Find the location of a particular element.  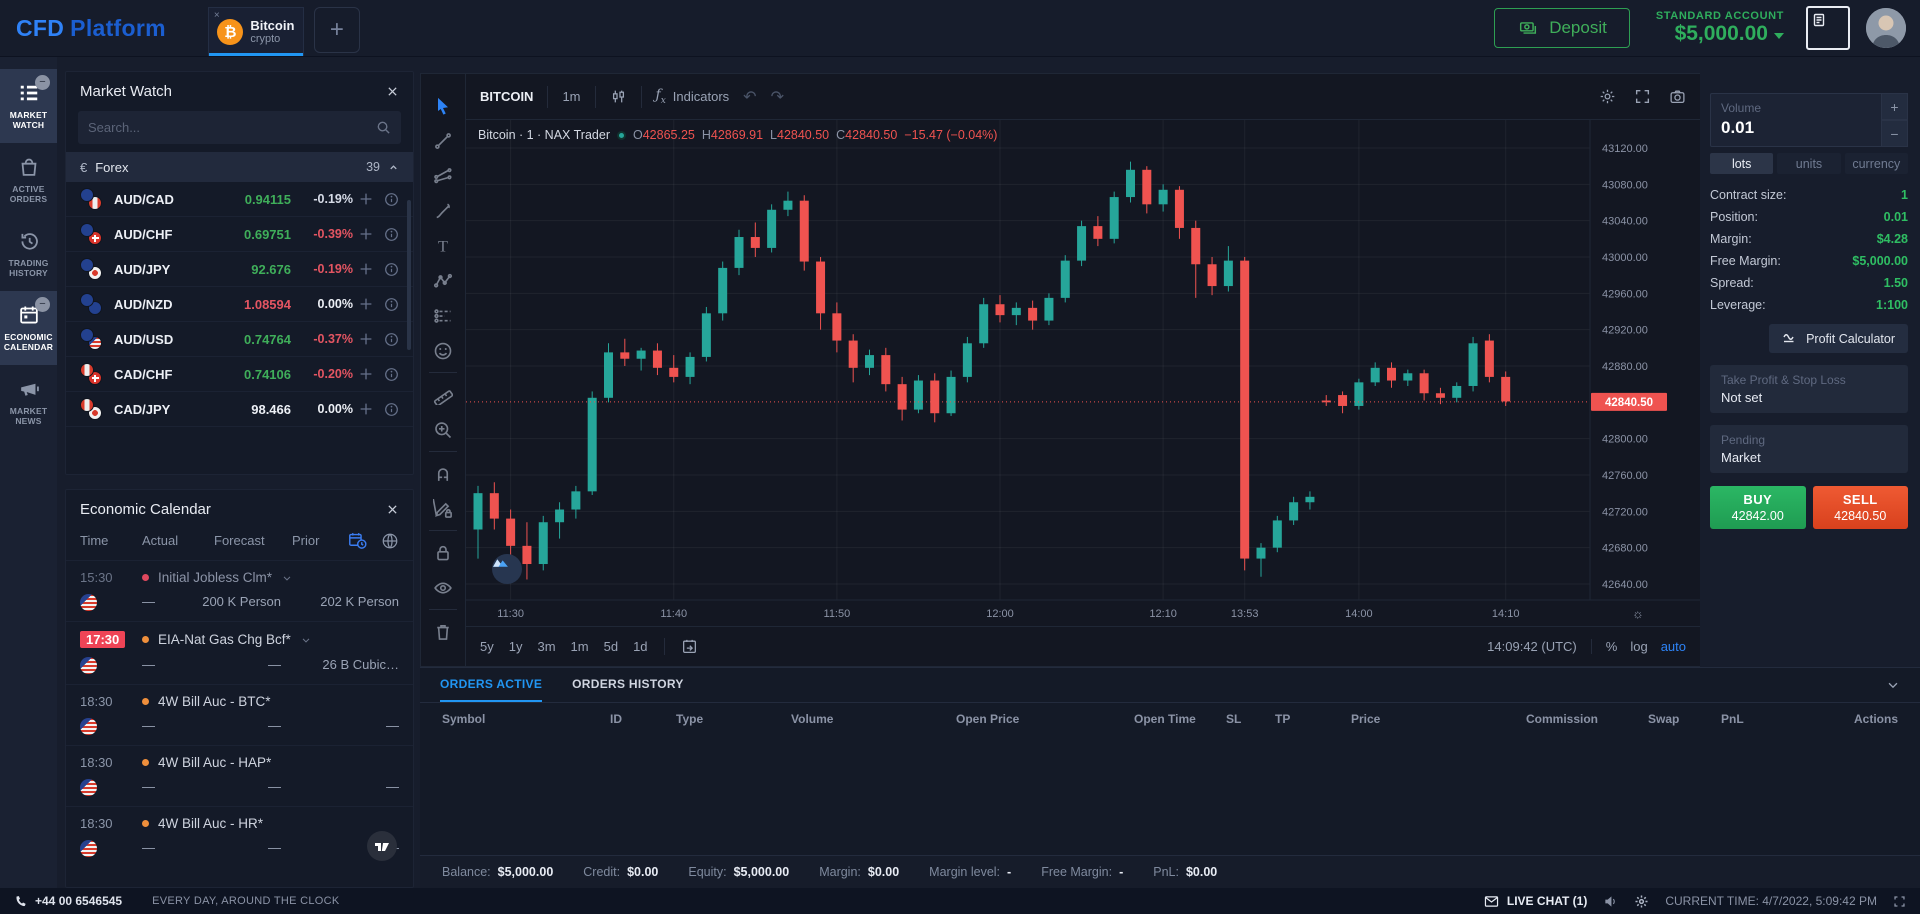

indicators-button: ƒx Indicators is located at coordinates (693, 96).